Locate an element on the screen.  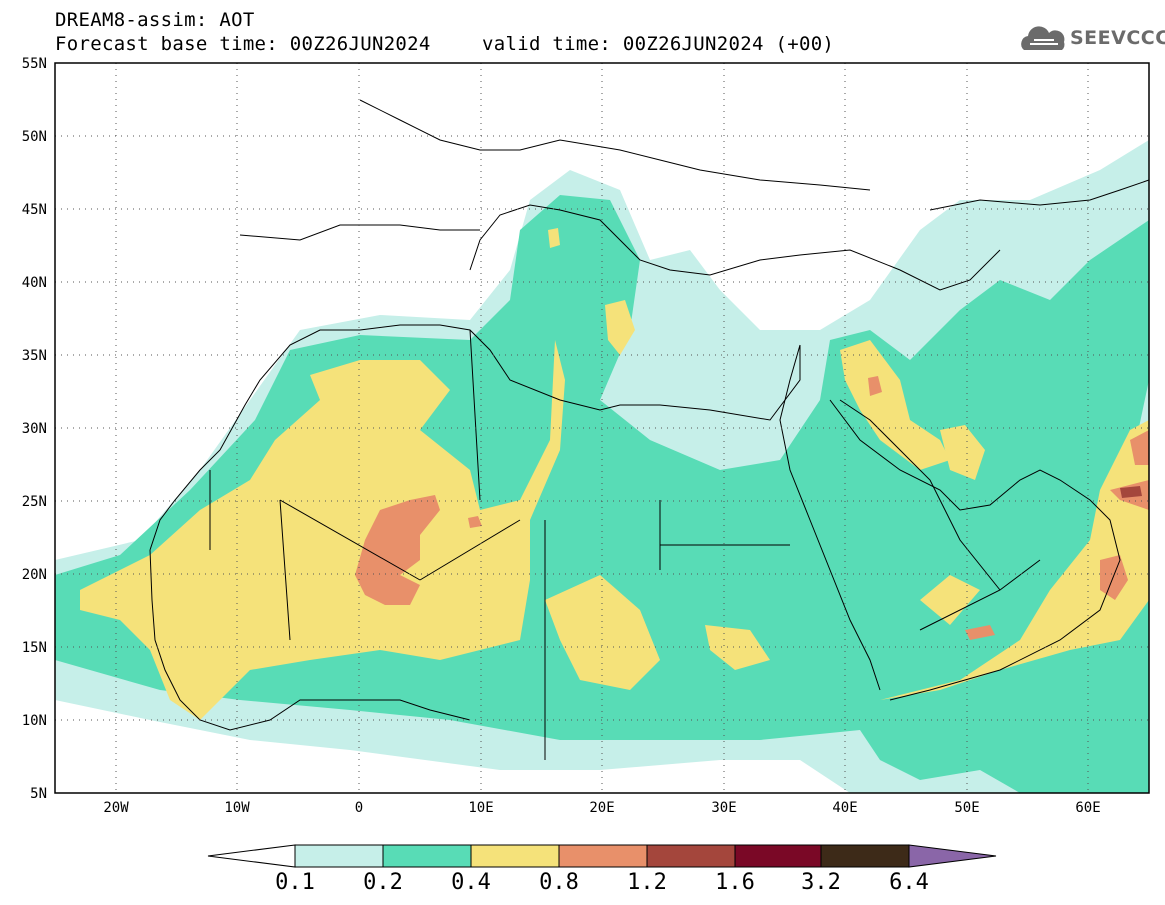
colorbar-over-arrow is located at coordinates (952, 856).